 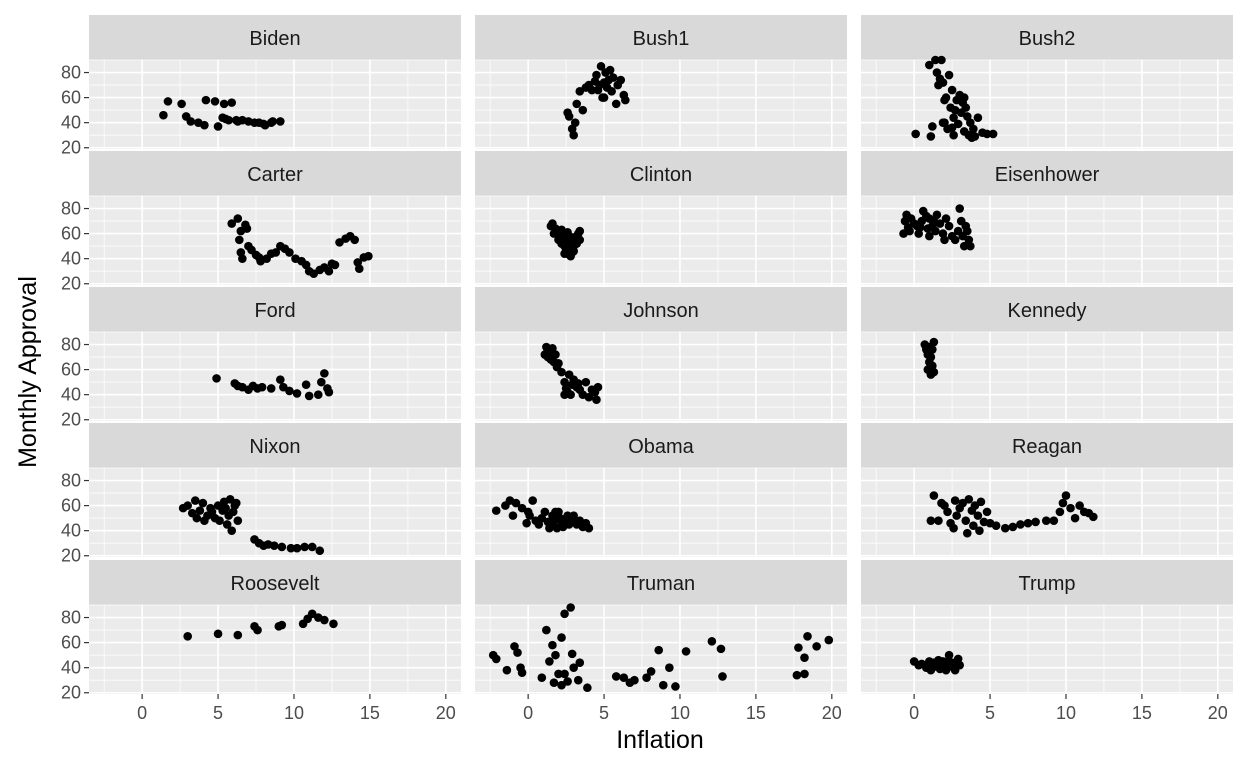 I want to click on facet-label-biden: Biden, so click(x=274, y=39).